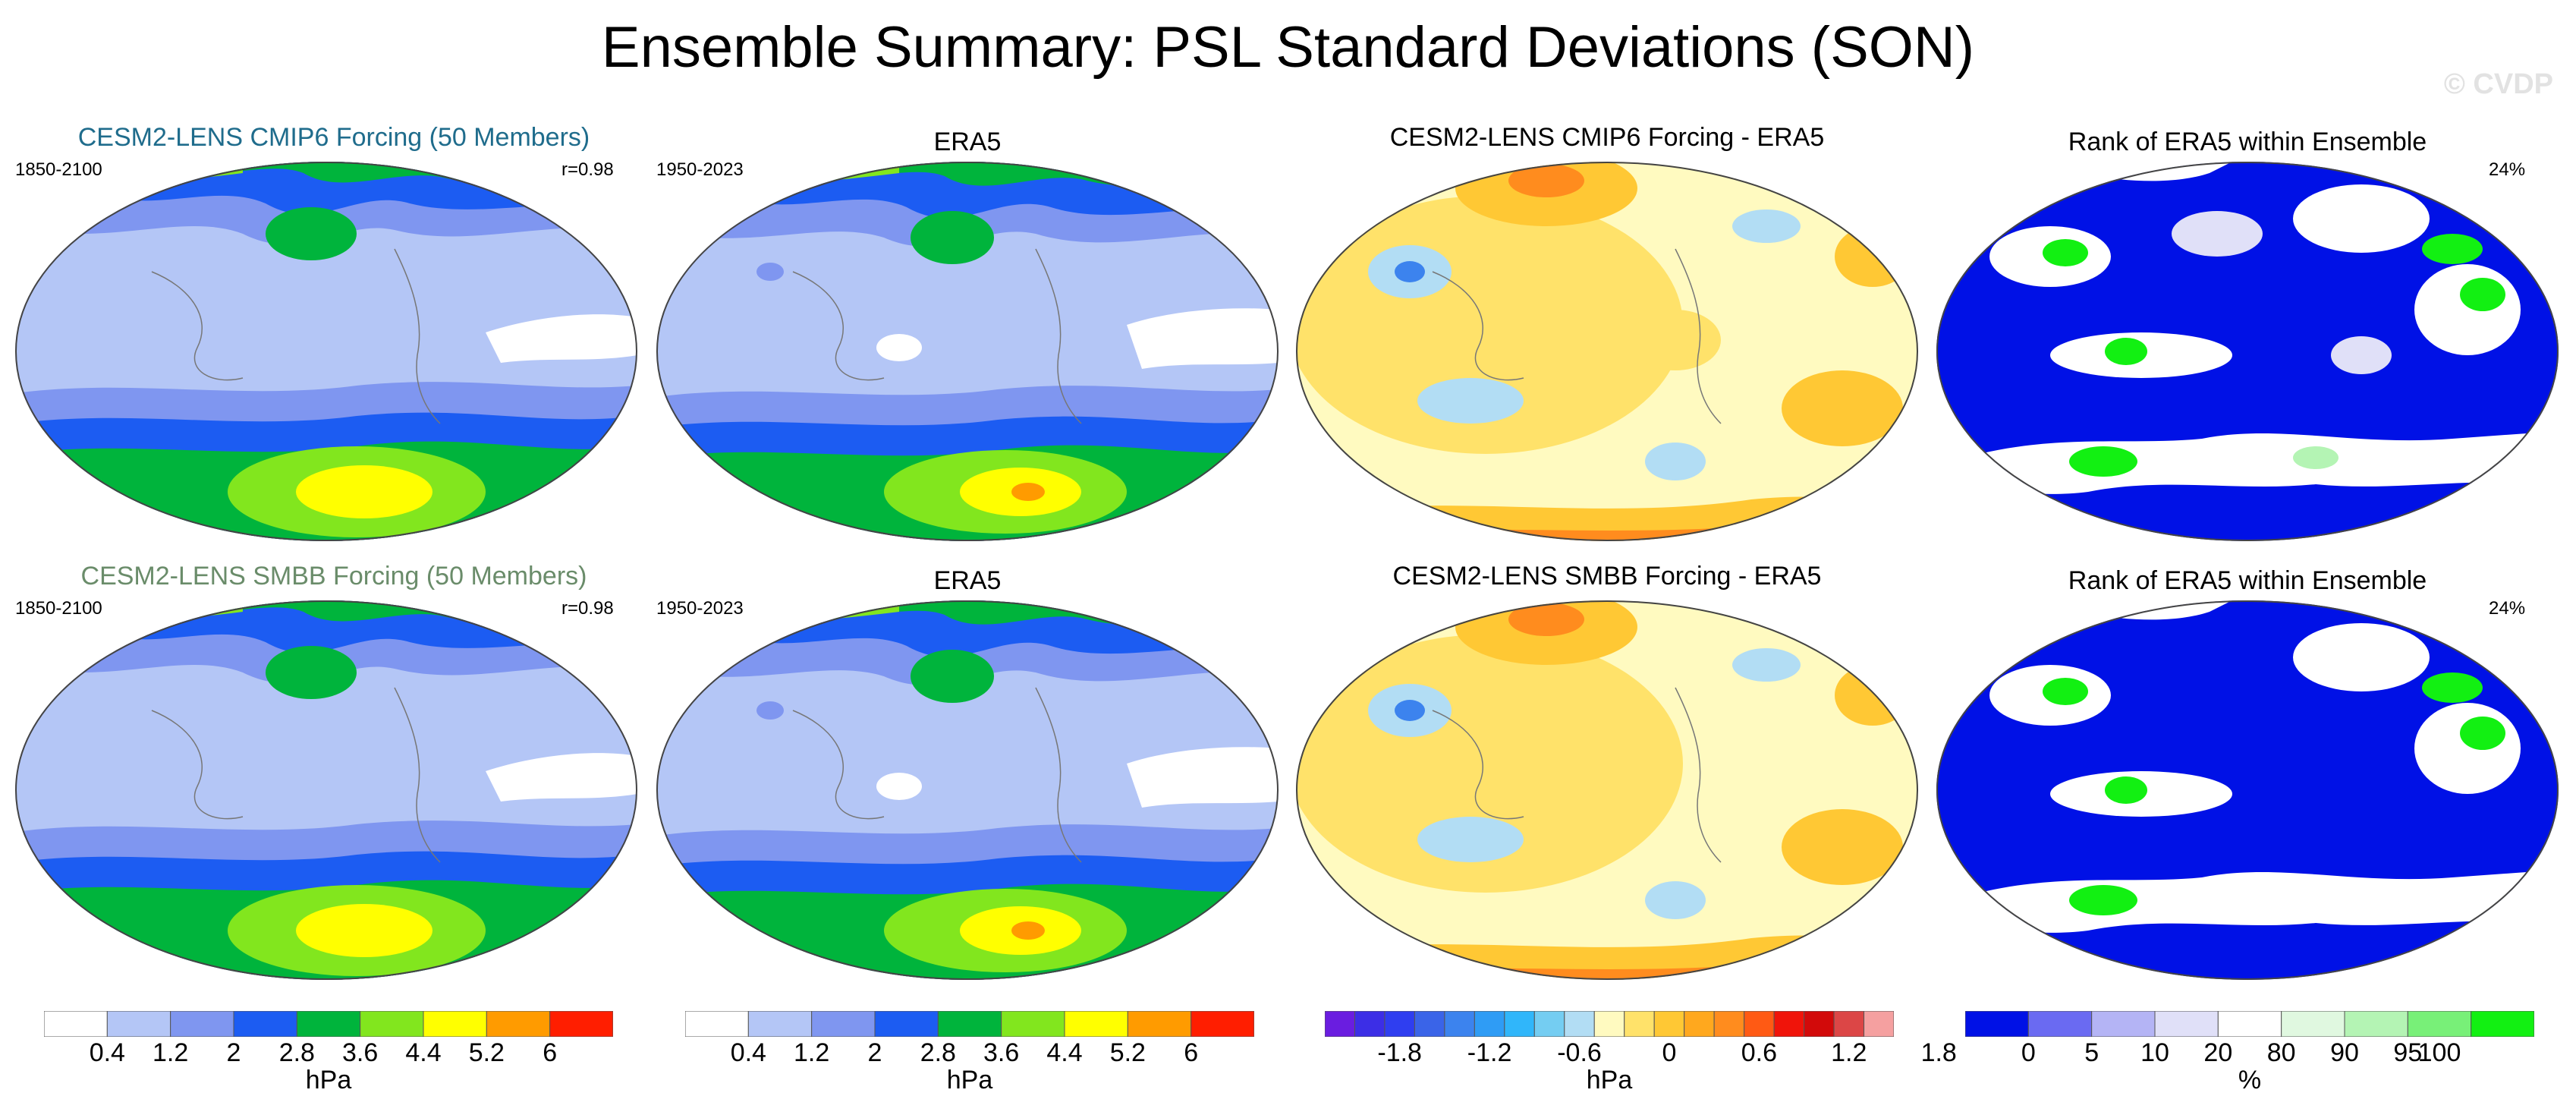  I want to click on row1-model-stddev-map, so click(326, 351).